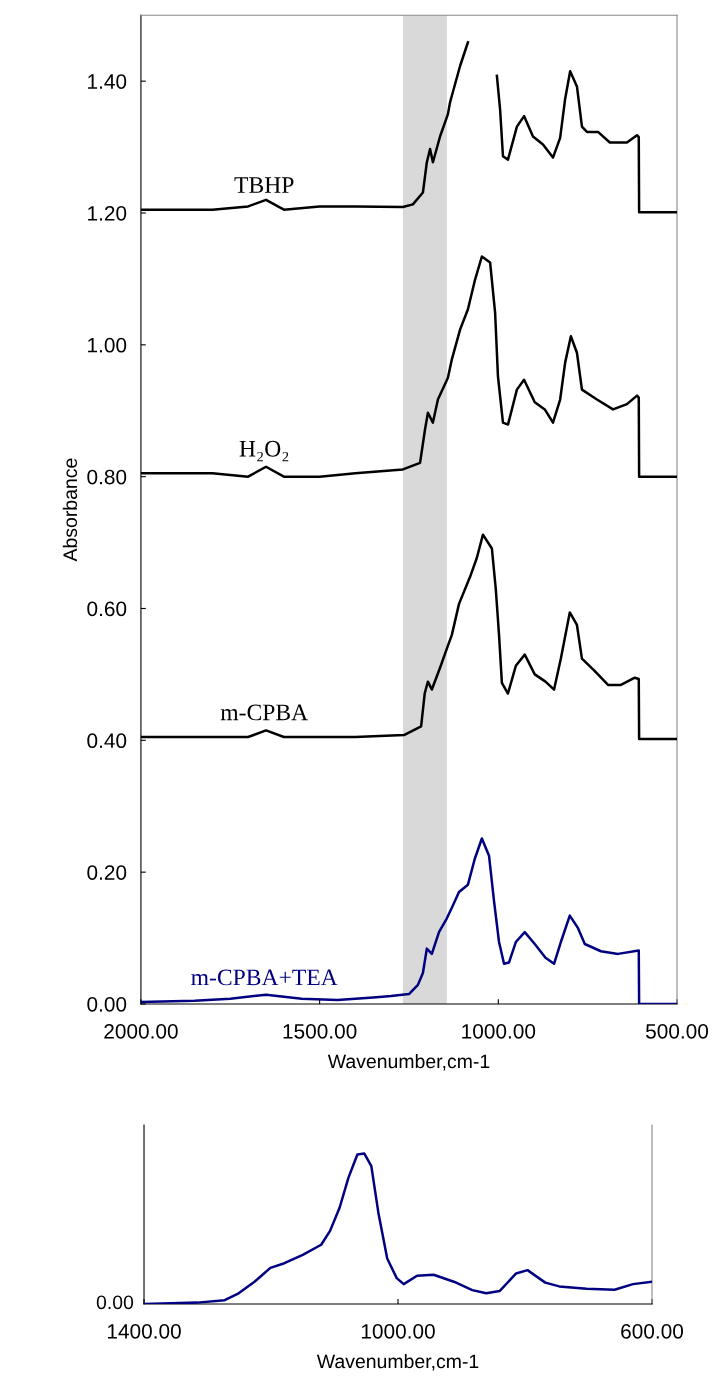 This screenshot has height=1385, width=719. I want to click on y-tick-label: 0.20, so click(107, 872).